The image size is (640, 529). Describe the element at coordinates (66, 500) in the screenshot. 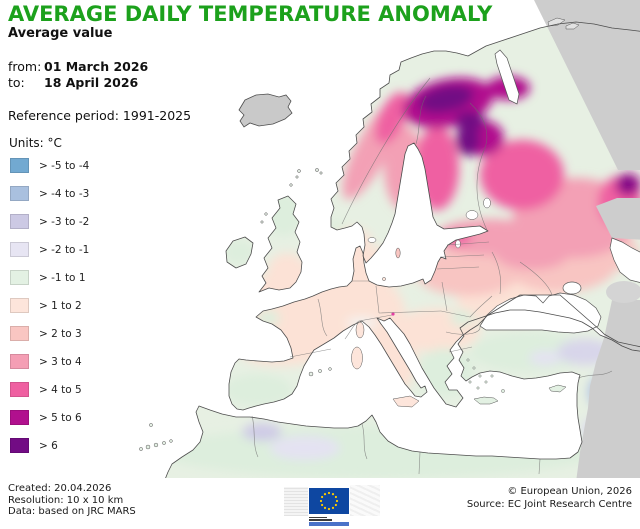

I see `resolution: Resolution: 10 x 10 km` at that location.